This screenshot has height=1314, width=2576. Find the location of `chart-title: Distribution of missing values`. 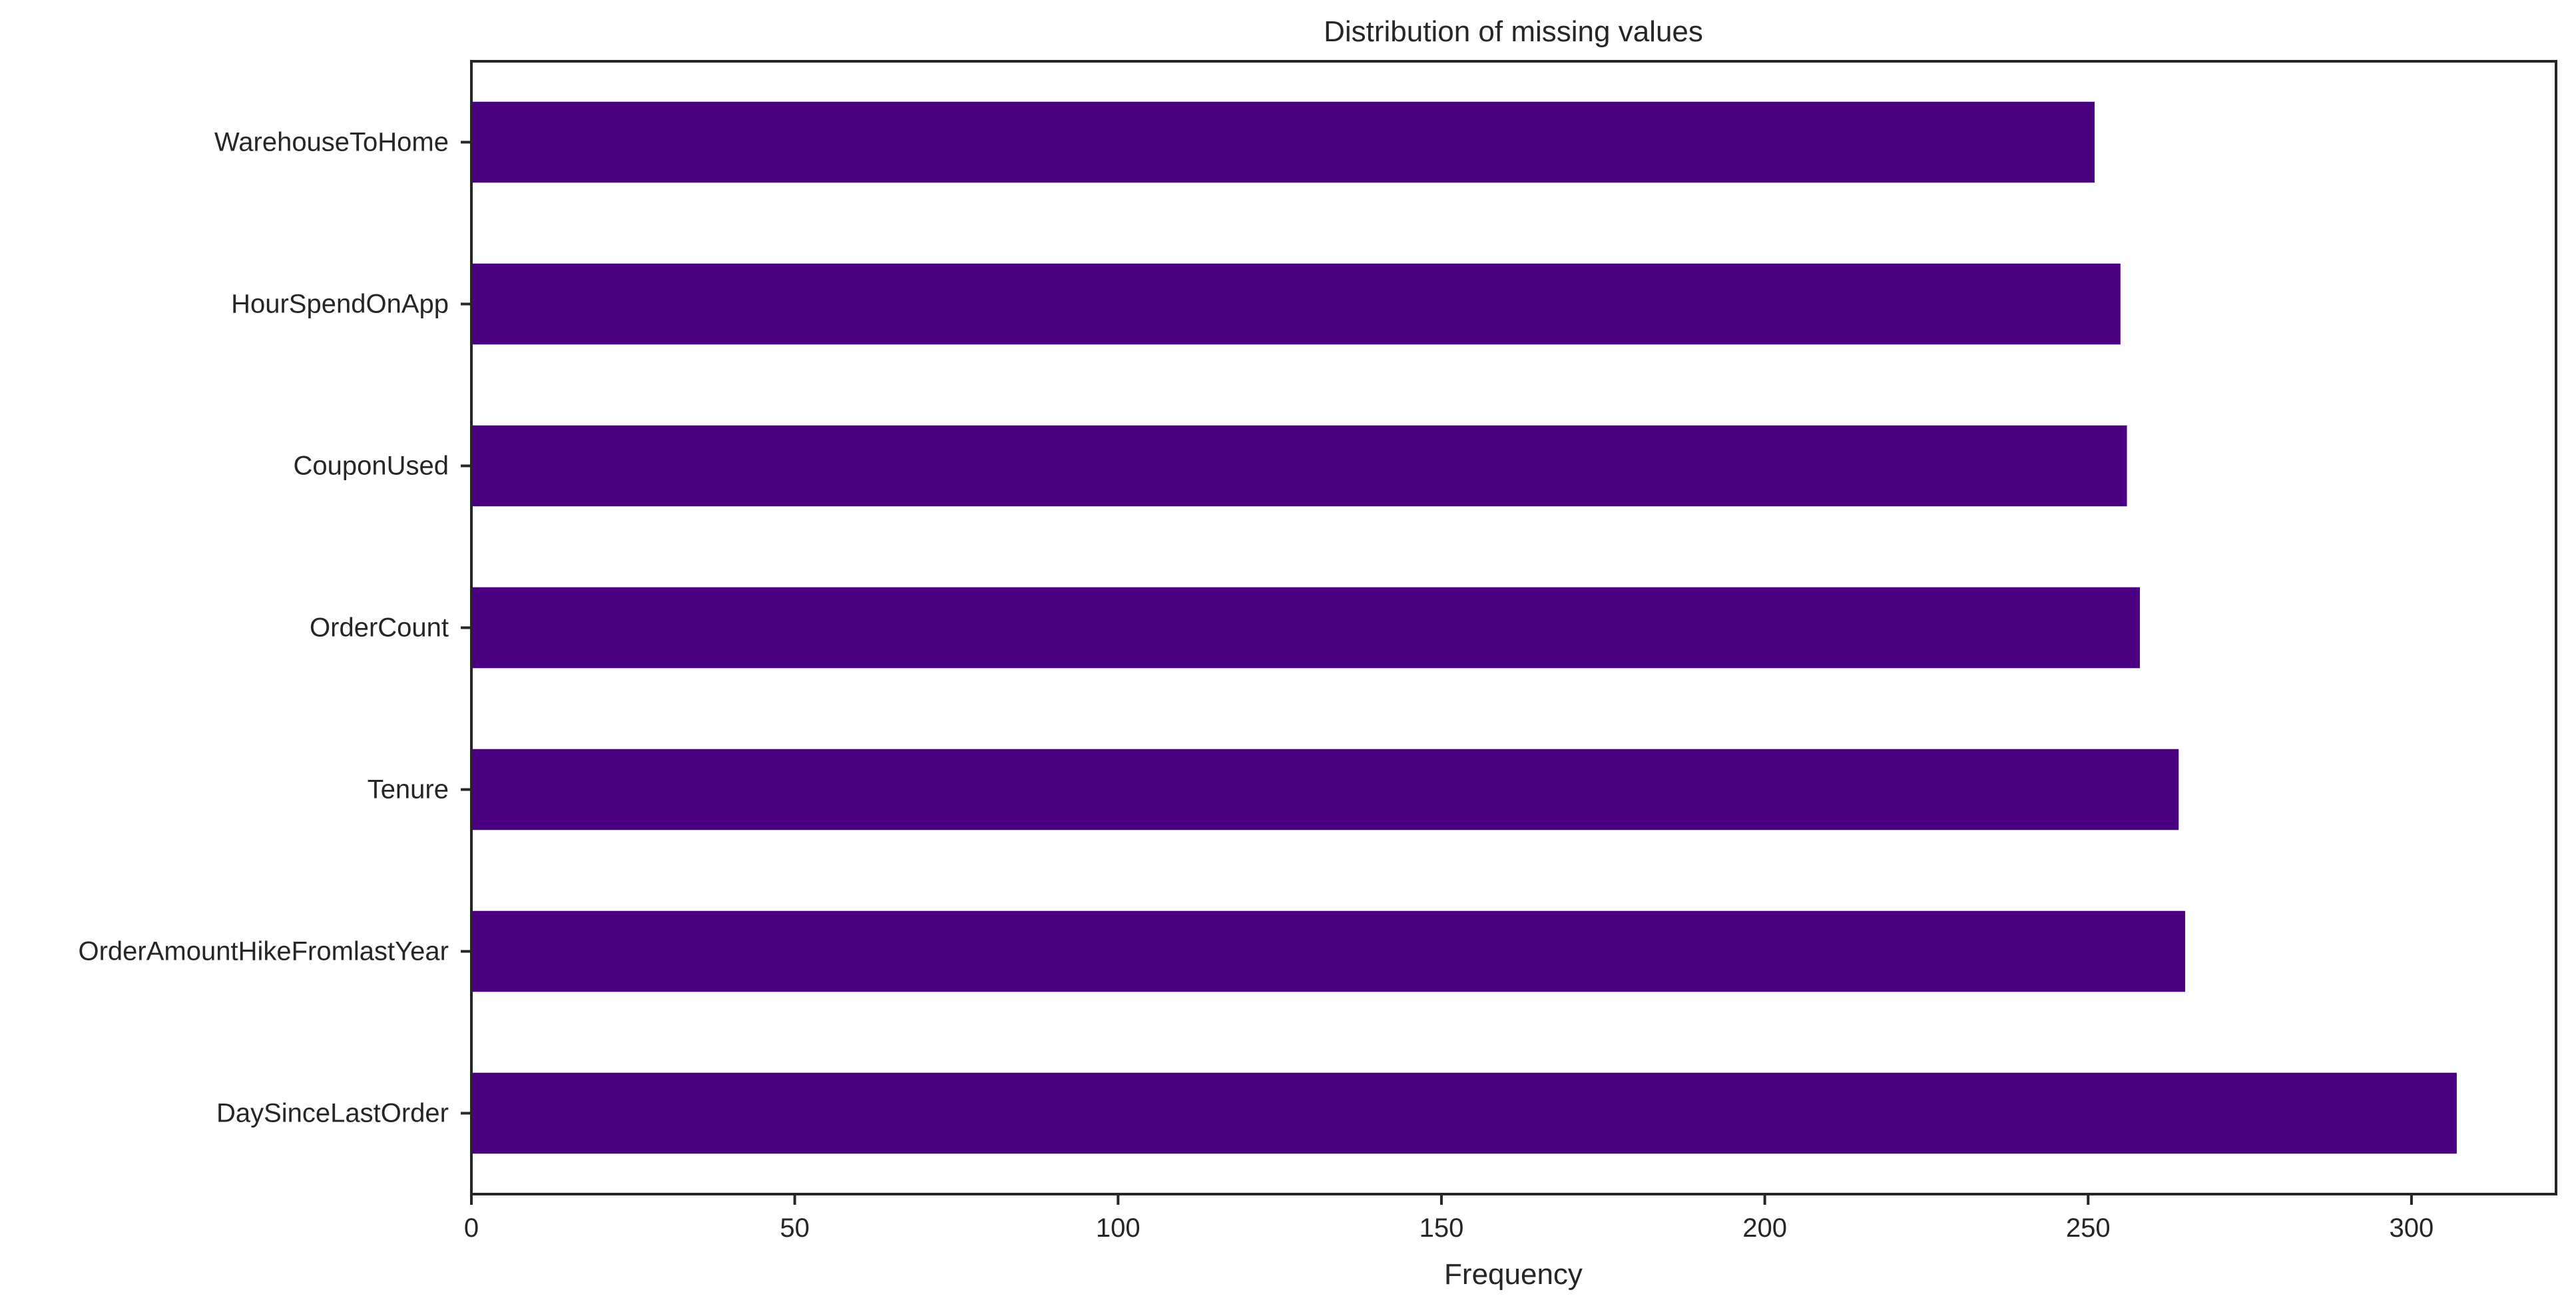

chart-title: Distribution of missing values is located at coordinates (1513, 31).